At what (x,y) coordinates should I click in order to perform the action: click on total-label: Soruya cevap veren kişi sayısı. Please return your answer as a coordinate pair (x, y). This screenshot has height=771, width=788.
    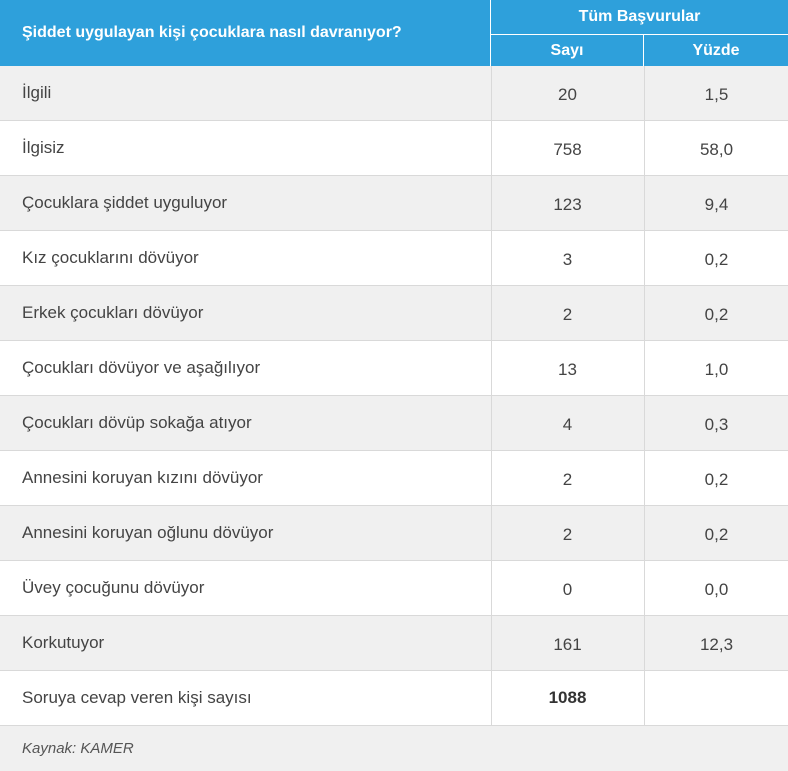
    Looking at the image, I should click on (137, 697).